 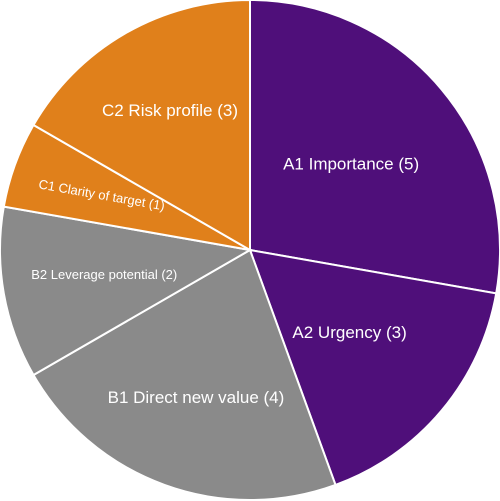 What do you see at coordinates (196, 397) in the screenshot?
I see `slice-label: B1 Direct new value (4)` at bounding box center [196, 397].